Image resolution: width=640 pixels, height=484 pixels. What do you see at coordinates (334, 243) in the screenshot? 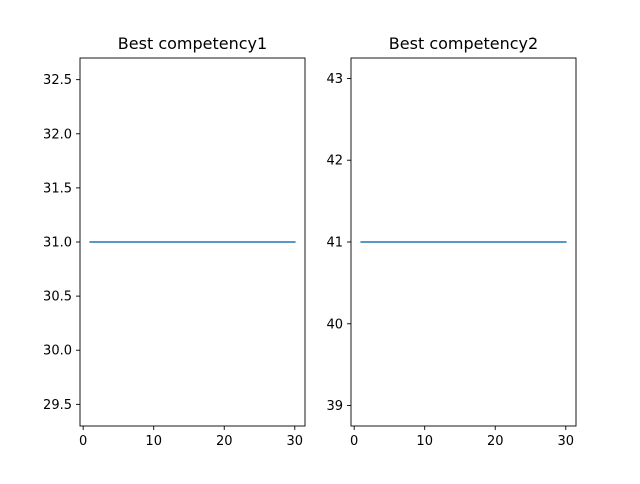
I see `y-tick-label: 41` at bounding box center [334, 243].